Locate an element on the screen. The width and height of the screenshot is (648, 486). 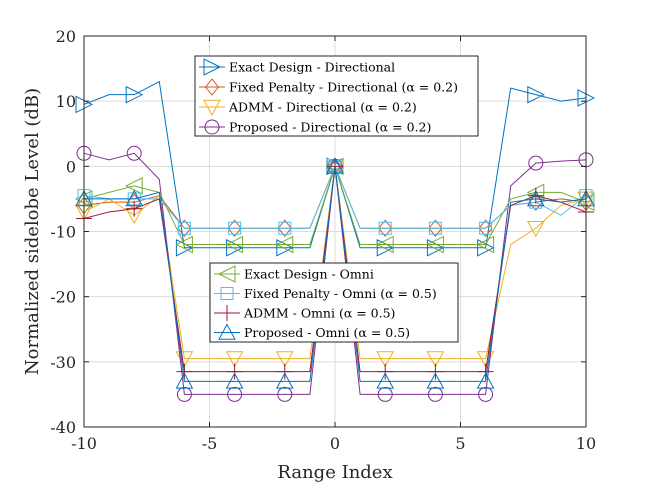
y-axis-label: Normalized sidelobe Level (dB) is located at coordinates (32, 231).